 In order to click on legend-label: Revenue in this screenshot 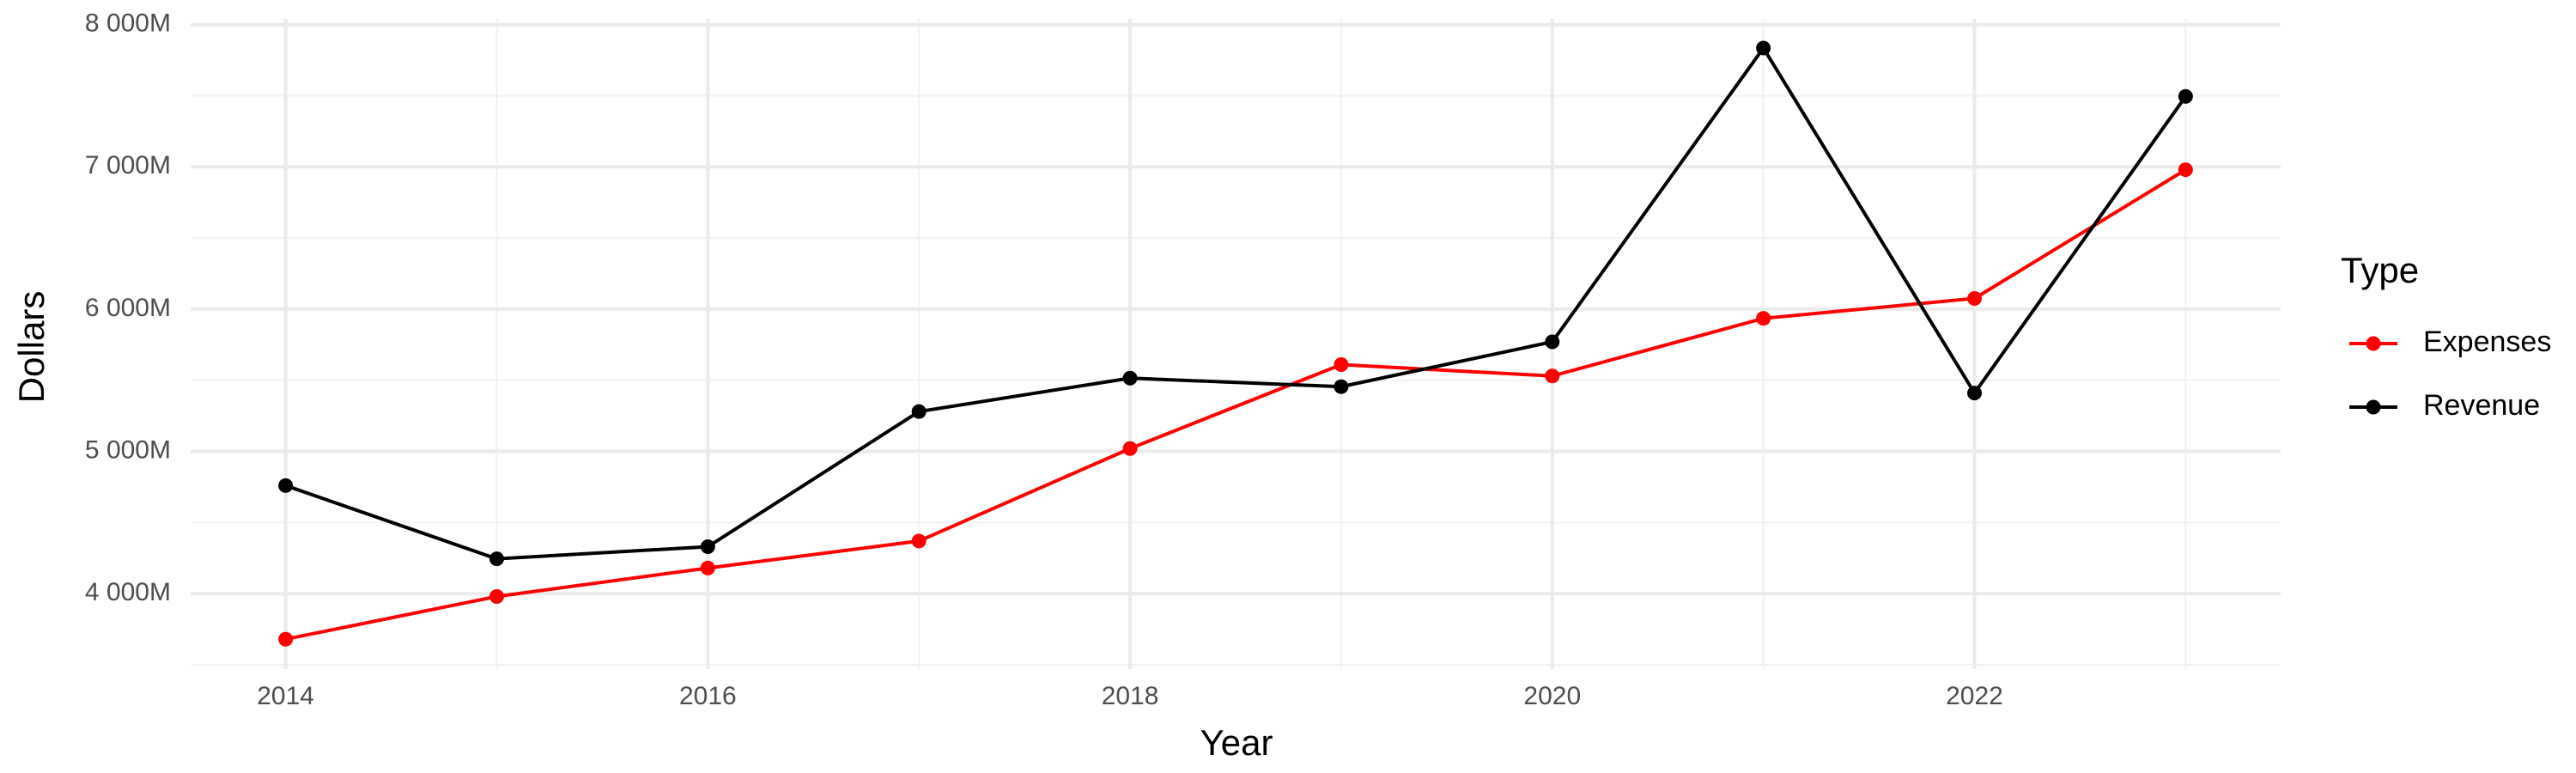, I will do `click(2481, 405)`.